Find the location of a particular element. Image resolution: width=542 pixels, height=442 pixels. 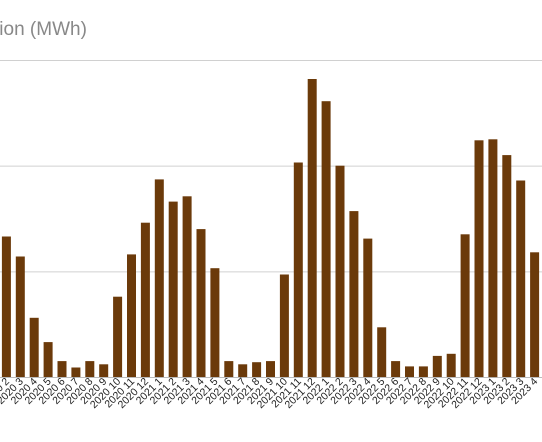

chart-title: tion (MWh) is located at coordinates (43, 29).